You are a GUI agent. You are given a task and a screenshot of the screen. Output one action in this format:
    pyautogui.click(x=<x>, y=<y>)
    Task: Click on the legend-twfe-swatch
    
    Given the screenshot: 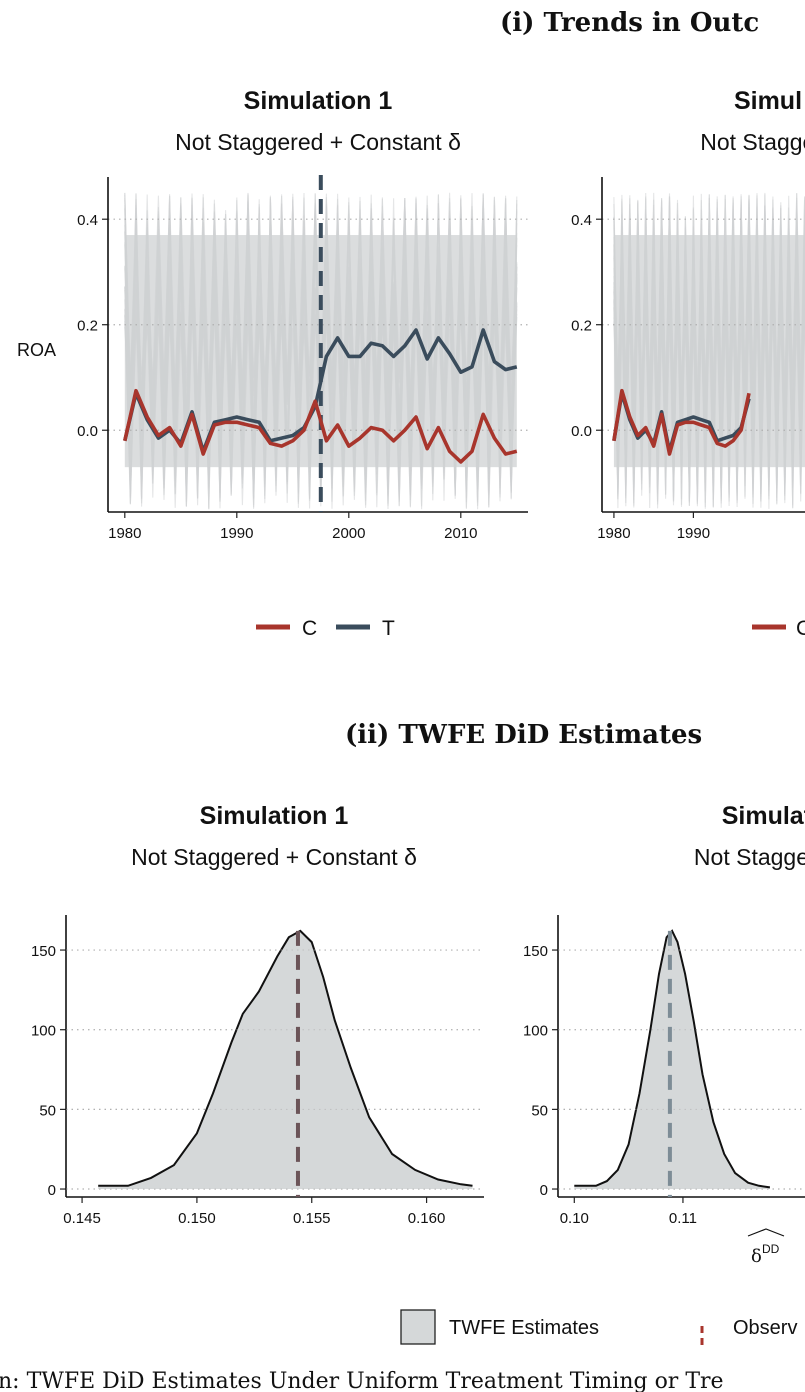 What is the action you would take?
    pyautogui.click(x=418, y=1327)
    